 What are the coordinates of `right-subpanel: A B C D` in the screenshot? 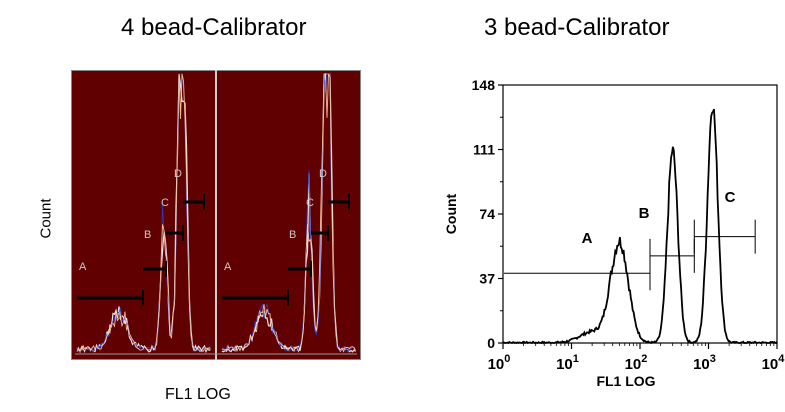 It's located at (288, 213).